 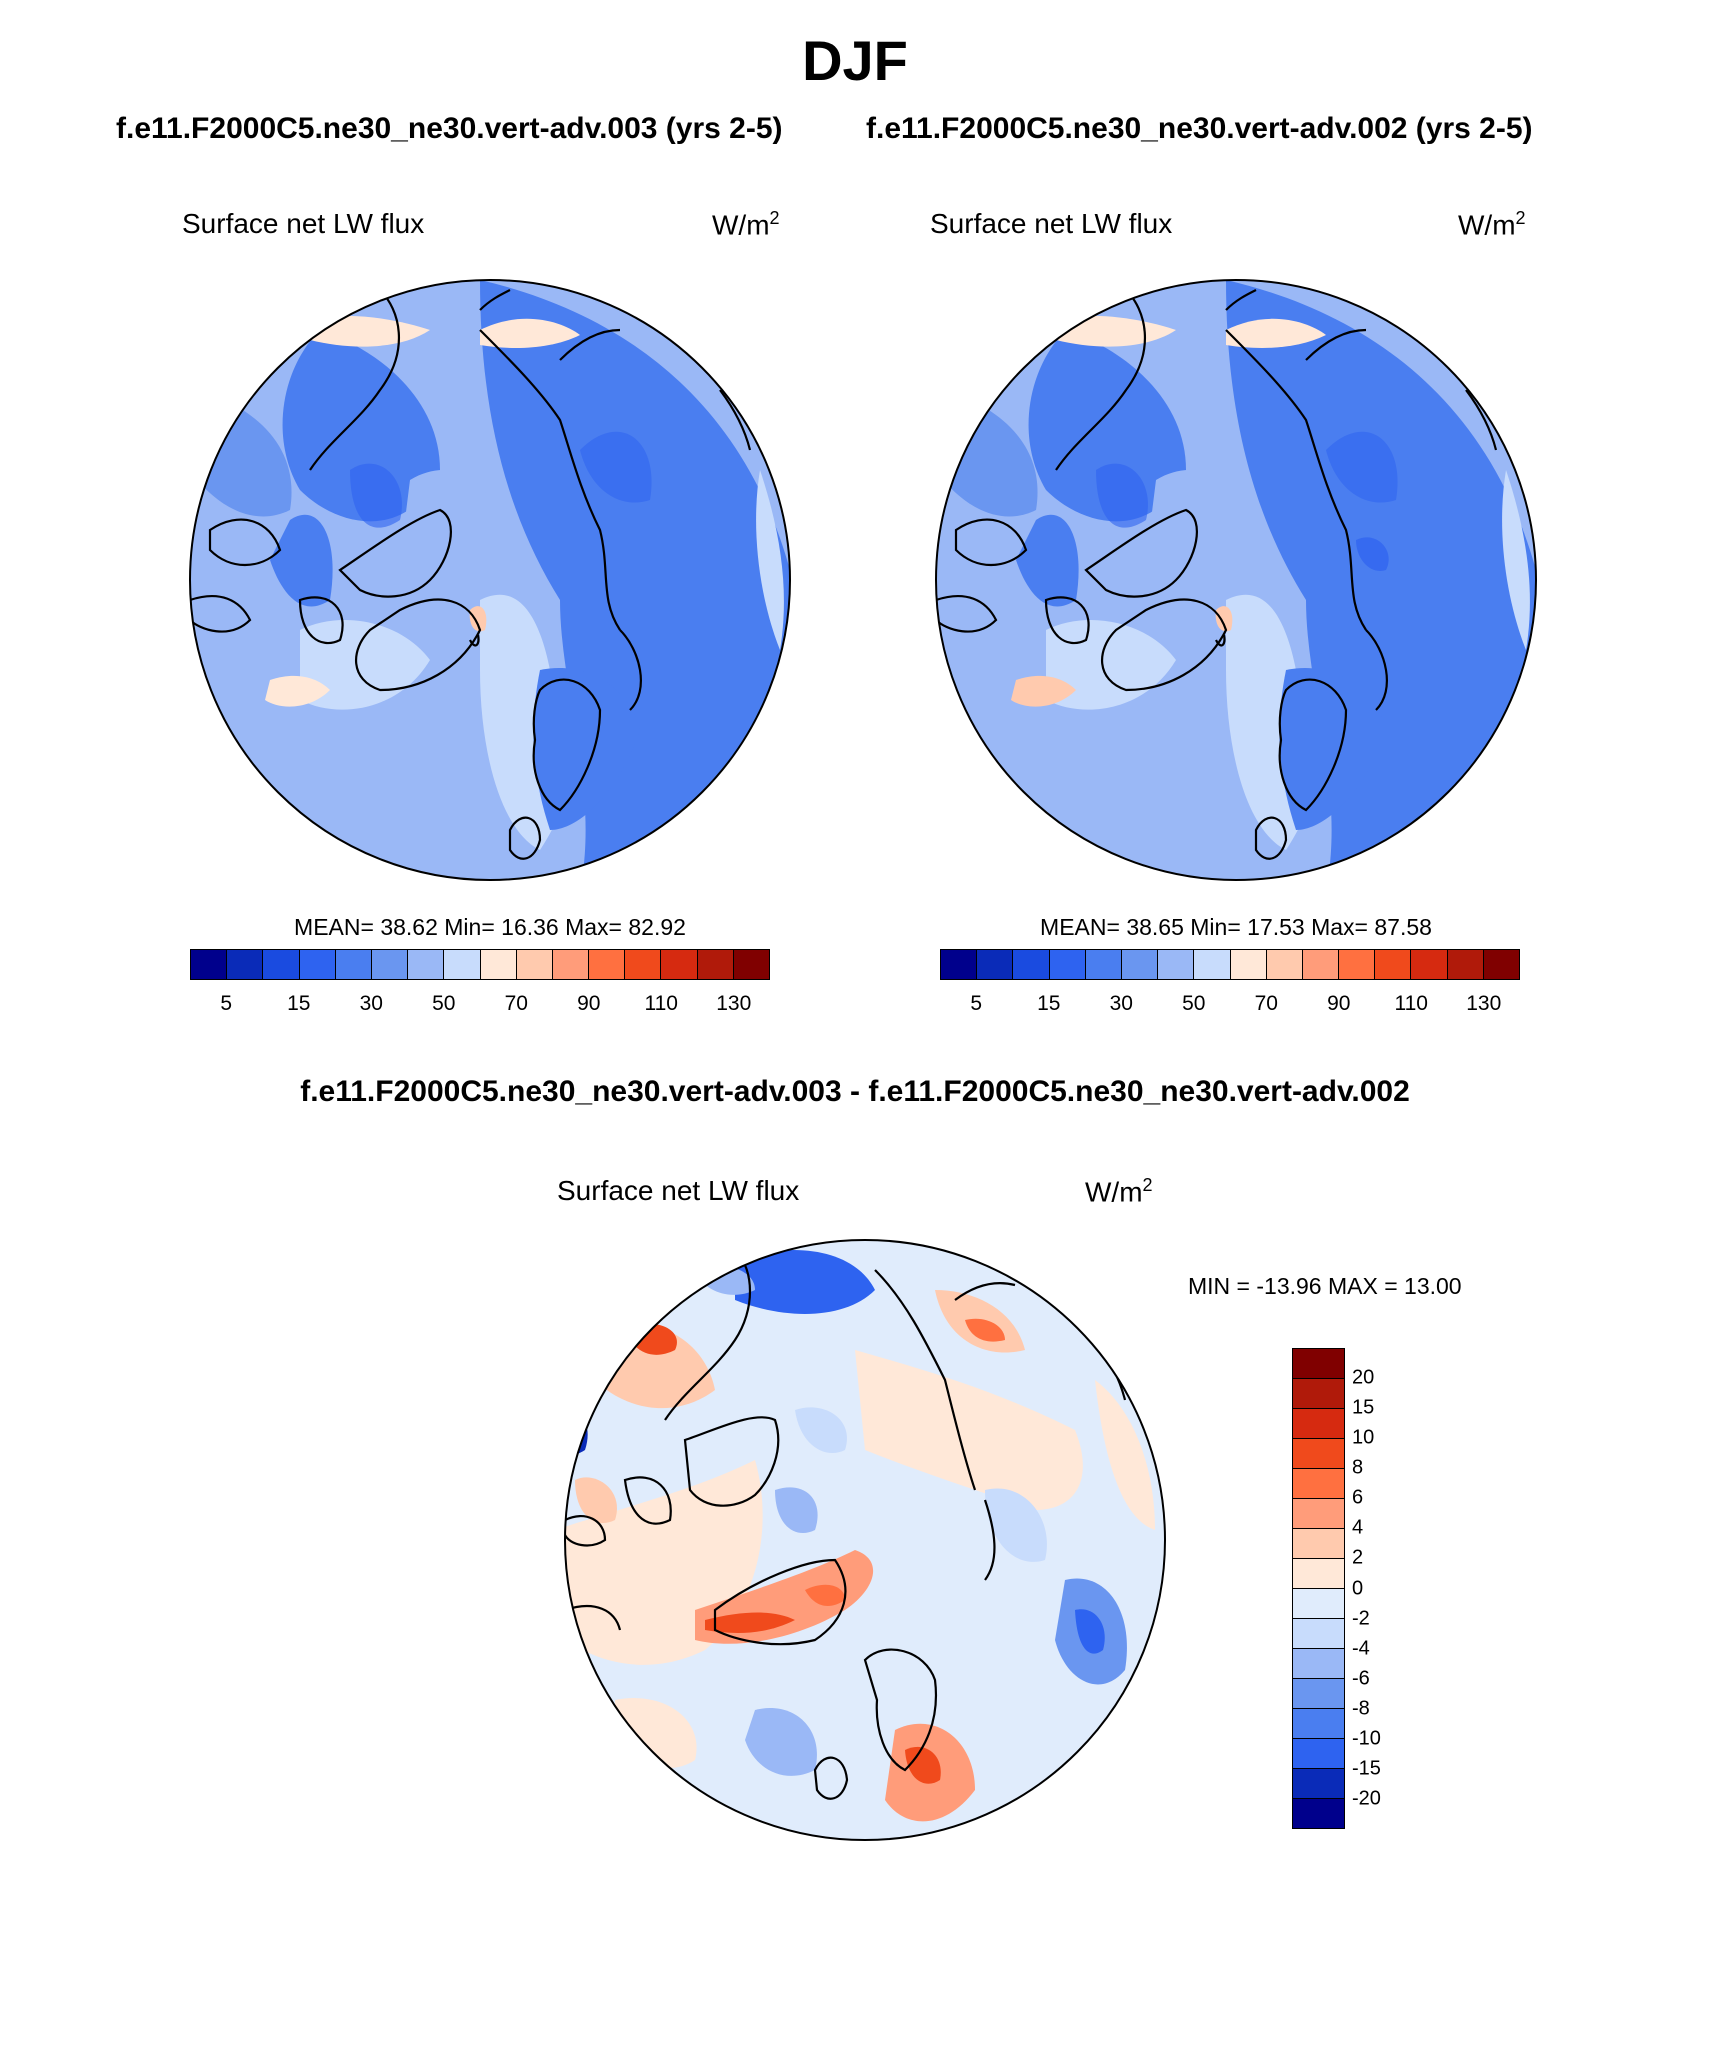 I want to click on colorbar-tick-label: 4, so click(x=1358, y=1527).